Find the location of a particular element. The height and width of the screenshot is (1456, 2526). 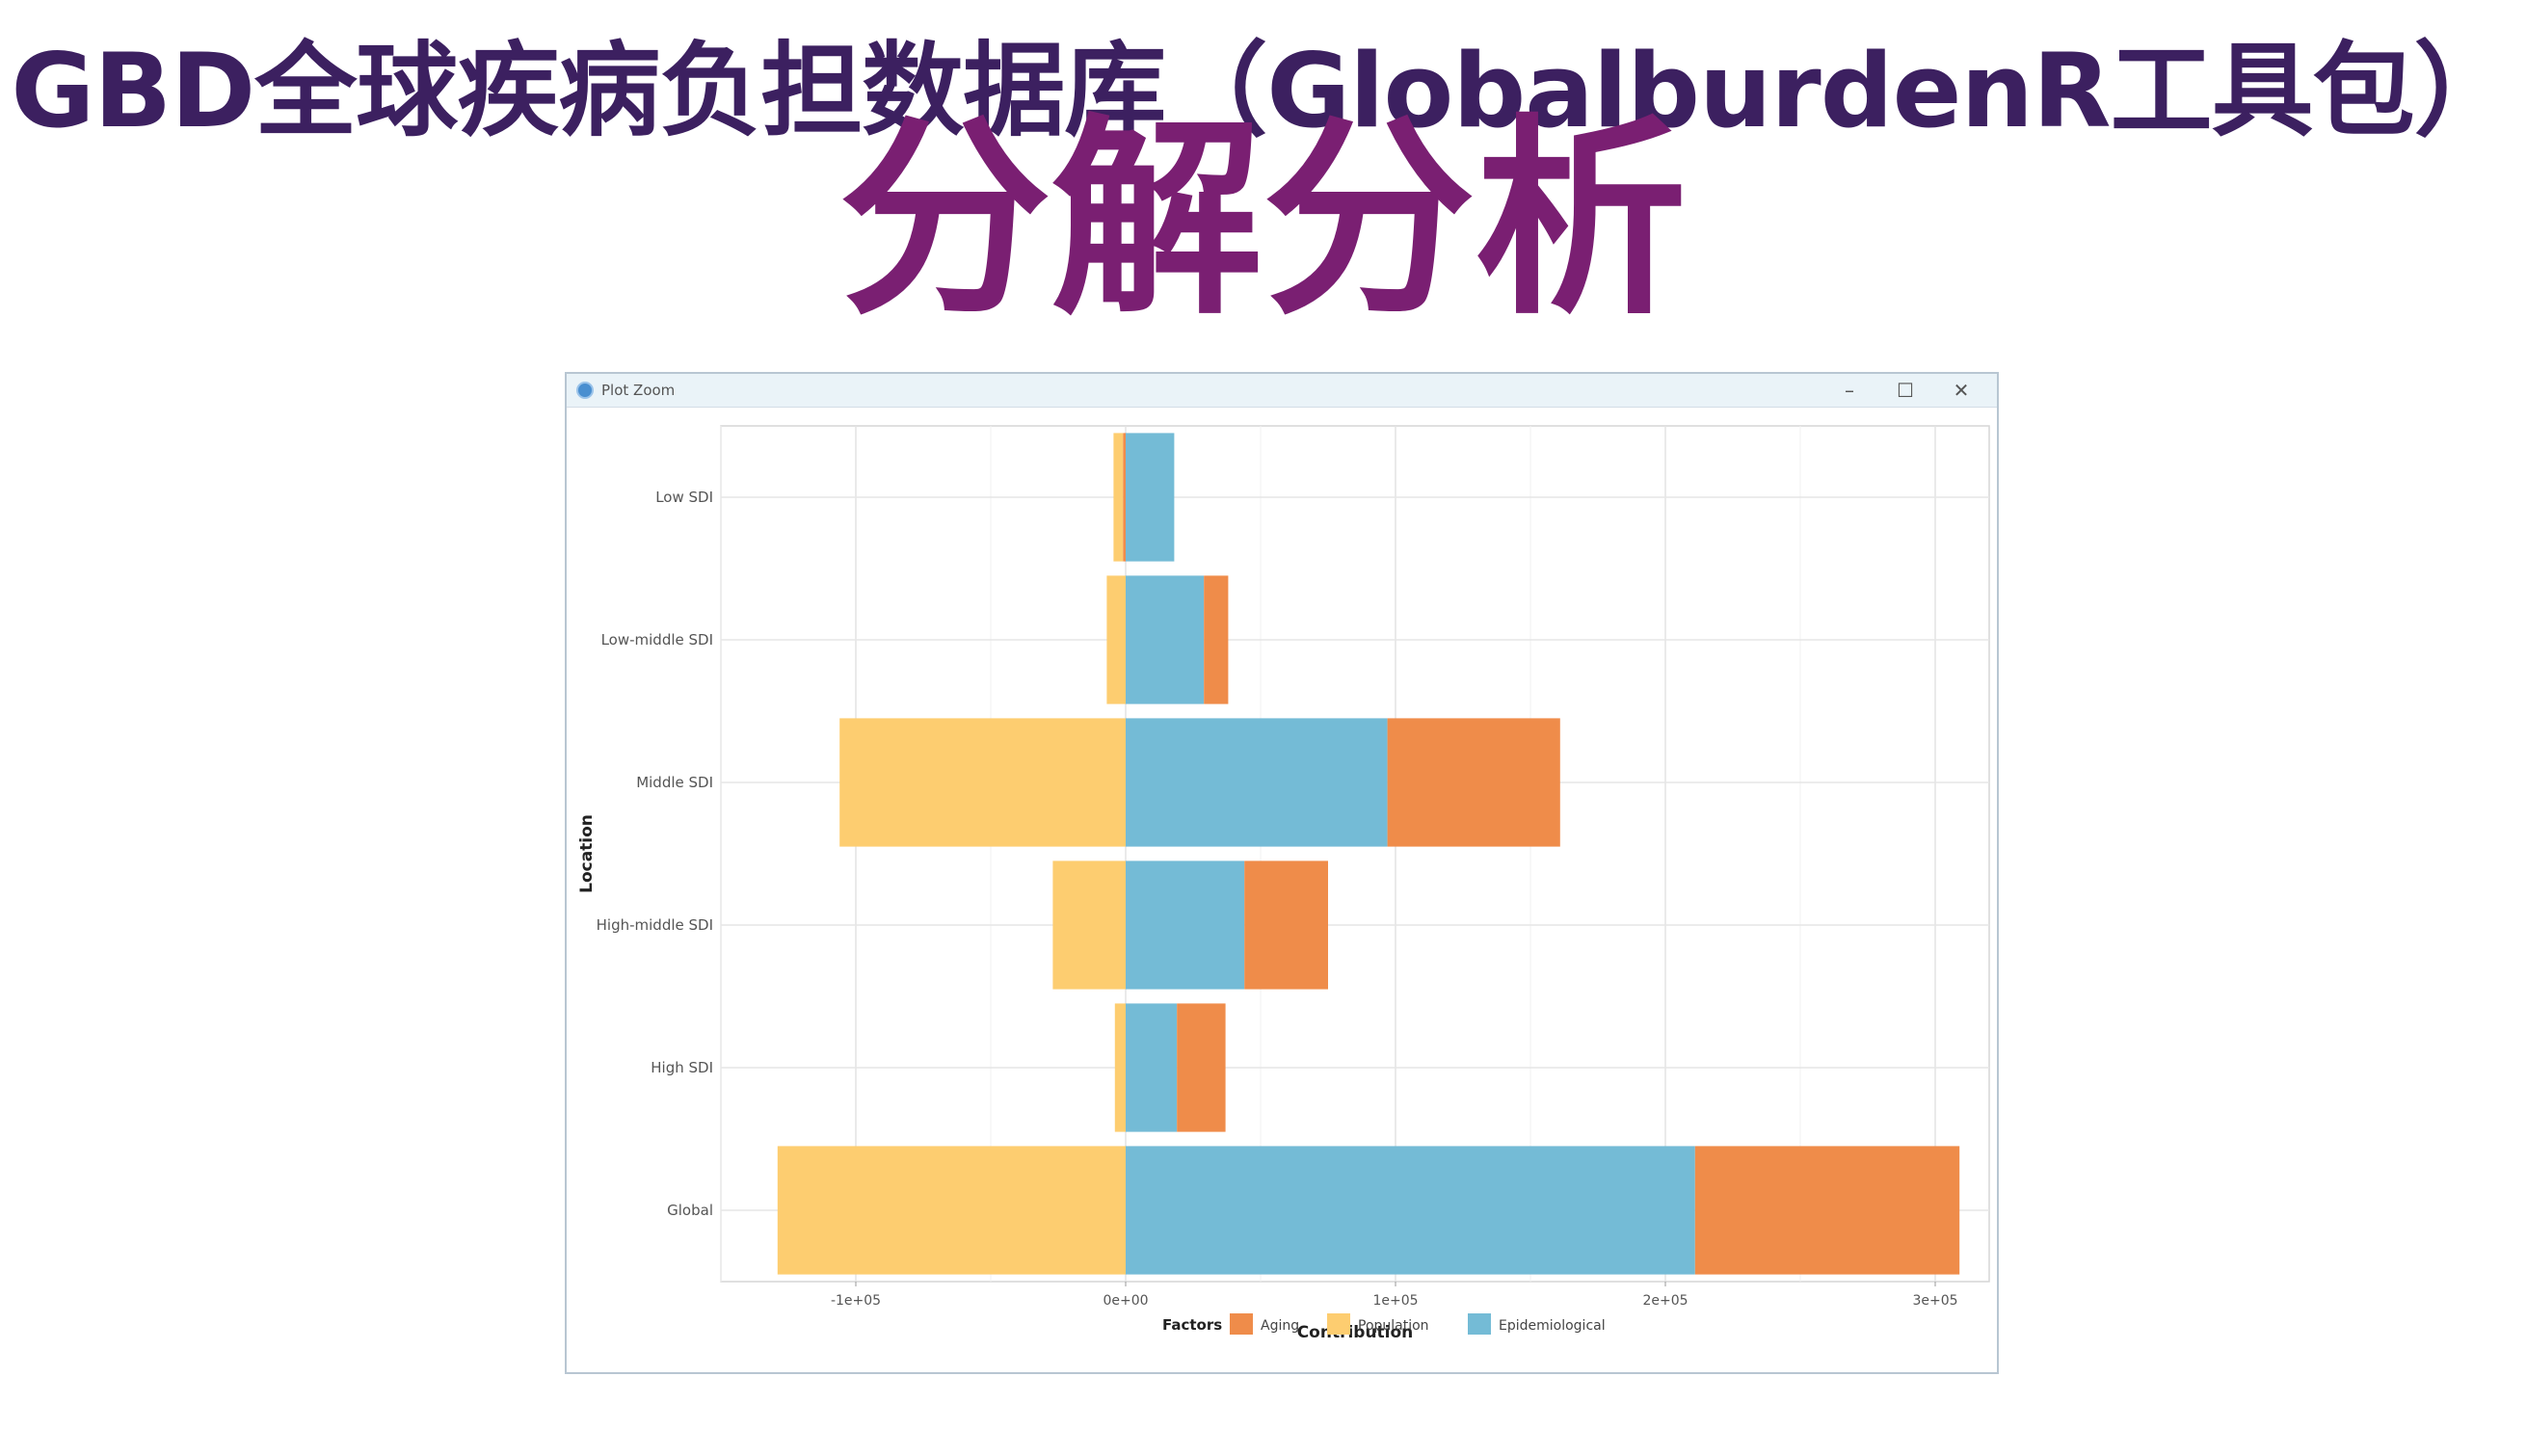

y-tick-label: Global is located at coordinates (690, 1210).